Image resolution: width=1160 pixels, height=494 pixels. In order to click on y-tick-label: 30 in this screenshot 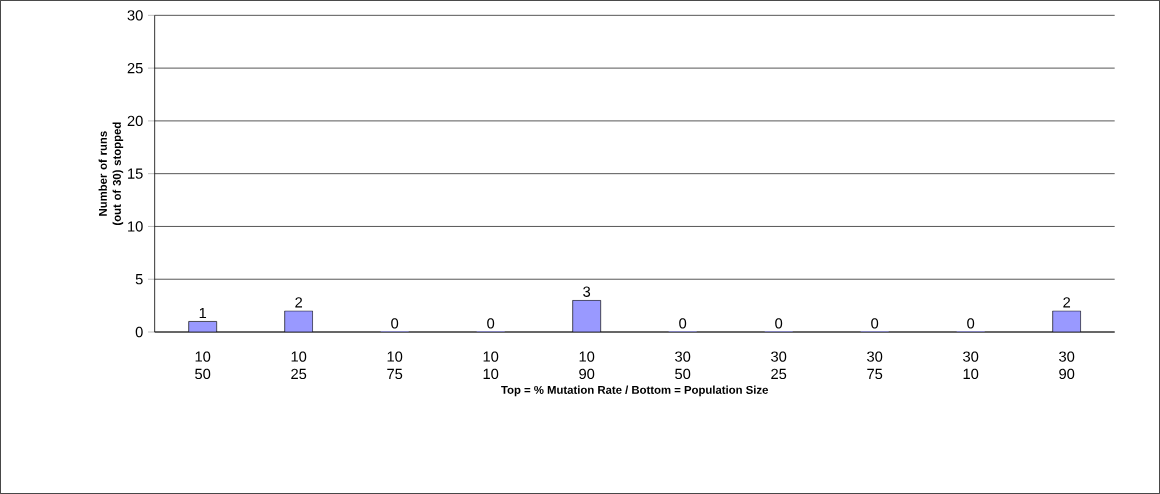, I will do `click(135, 15)`.